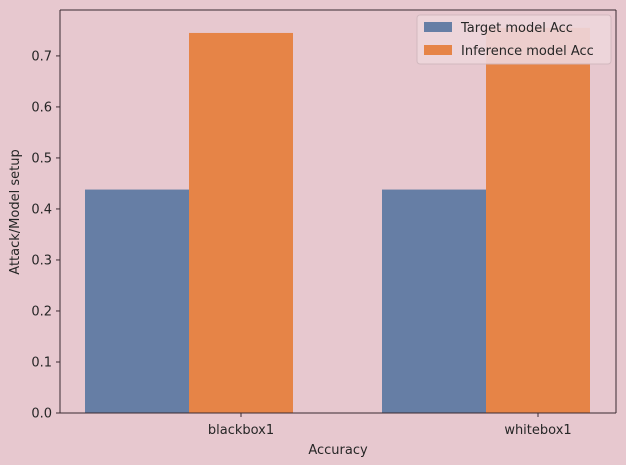 This screenshot has height=465, width=626. Describe the element at coordinates (241, 430) in the screenshot. I see `x-tick-label: blackbox1` at that location.